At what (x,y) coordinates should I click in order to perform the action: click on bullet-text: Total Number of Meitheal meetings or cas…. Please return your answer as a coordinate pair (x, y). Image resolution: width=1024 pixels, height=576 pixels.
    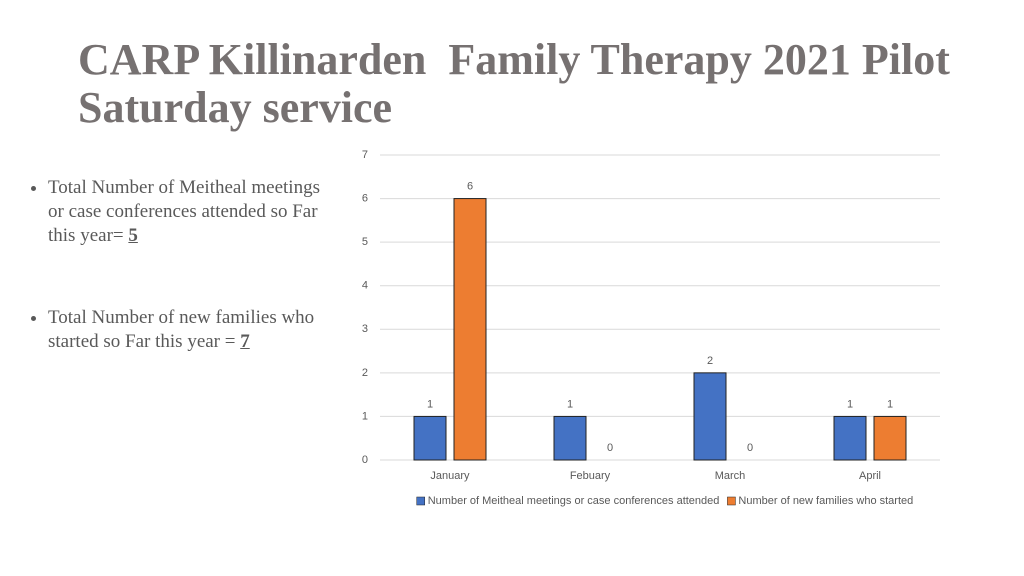
    Looking at the image, I should click on (184, 211).